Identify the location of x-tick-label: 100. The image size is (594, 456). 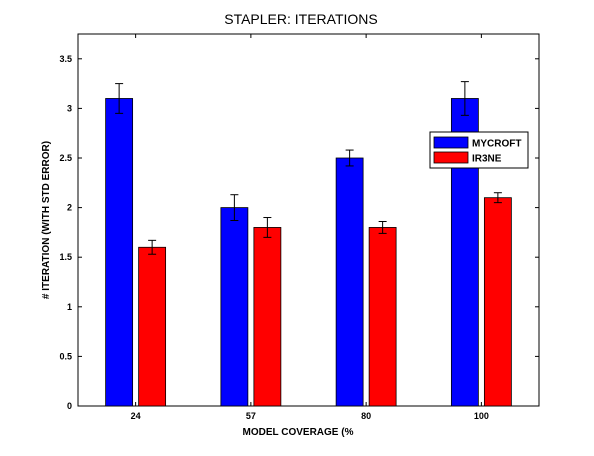
(481, 416).